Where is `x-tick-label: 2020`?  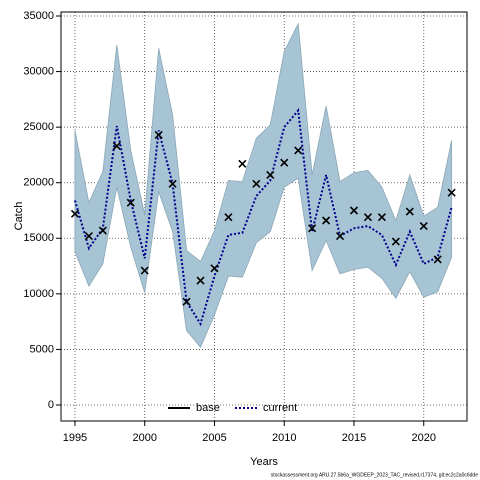
x-tick-label: 2020 is located at coordinates (424, 438).